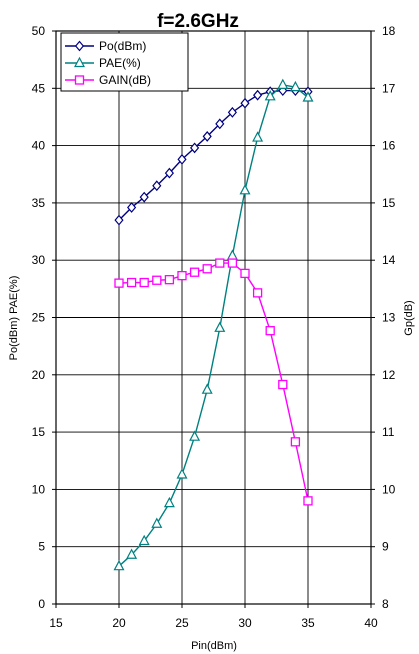 The image size is (419, 654). Describe the element at coordinates (120, 63) in the screenshot. I see `legend-label-triangle: PAE(%)` at that location.